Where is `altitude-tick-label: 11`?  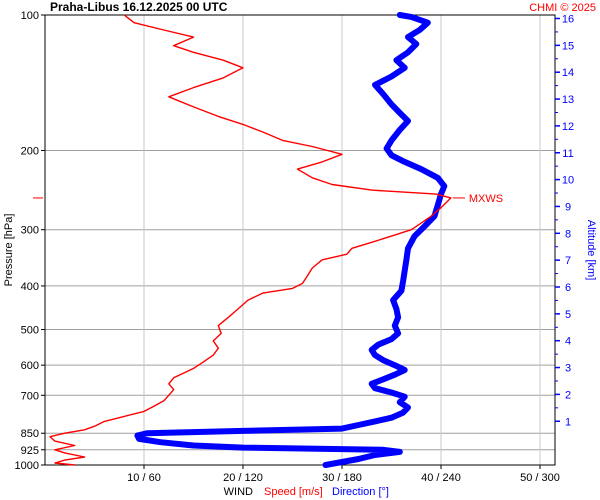 altitude-tick-label: 11 is located at coordinates (567, 154).